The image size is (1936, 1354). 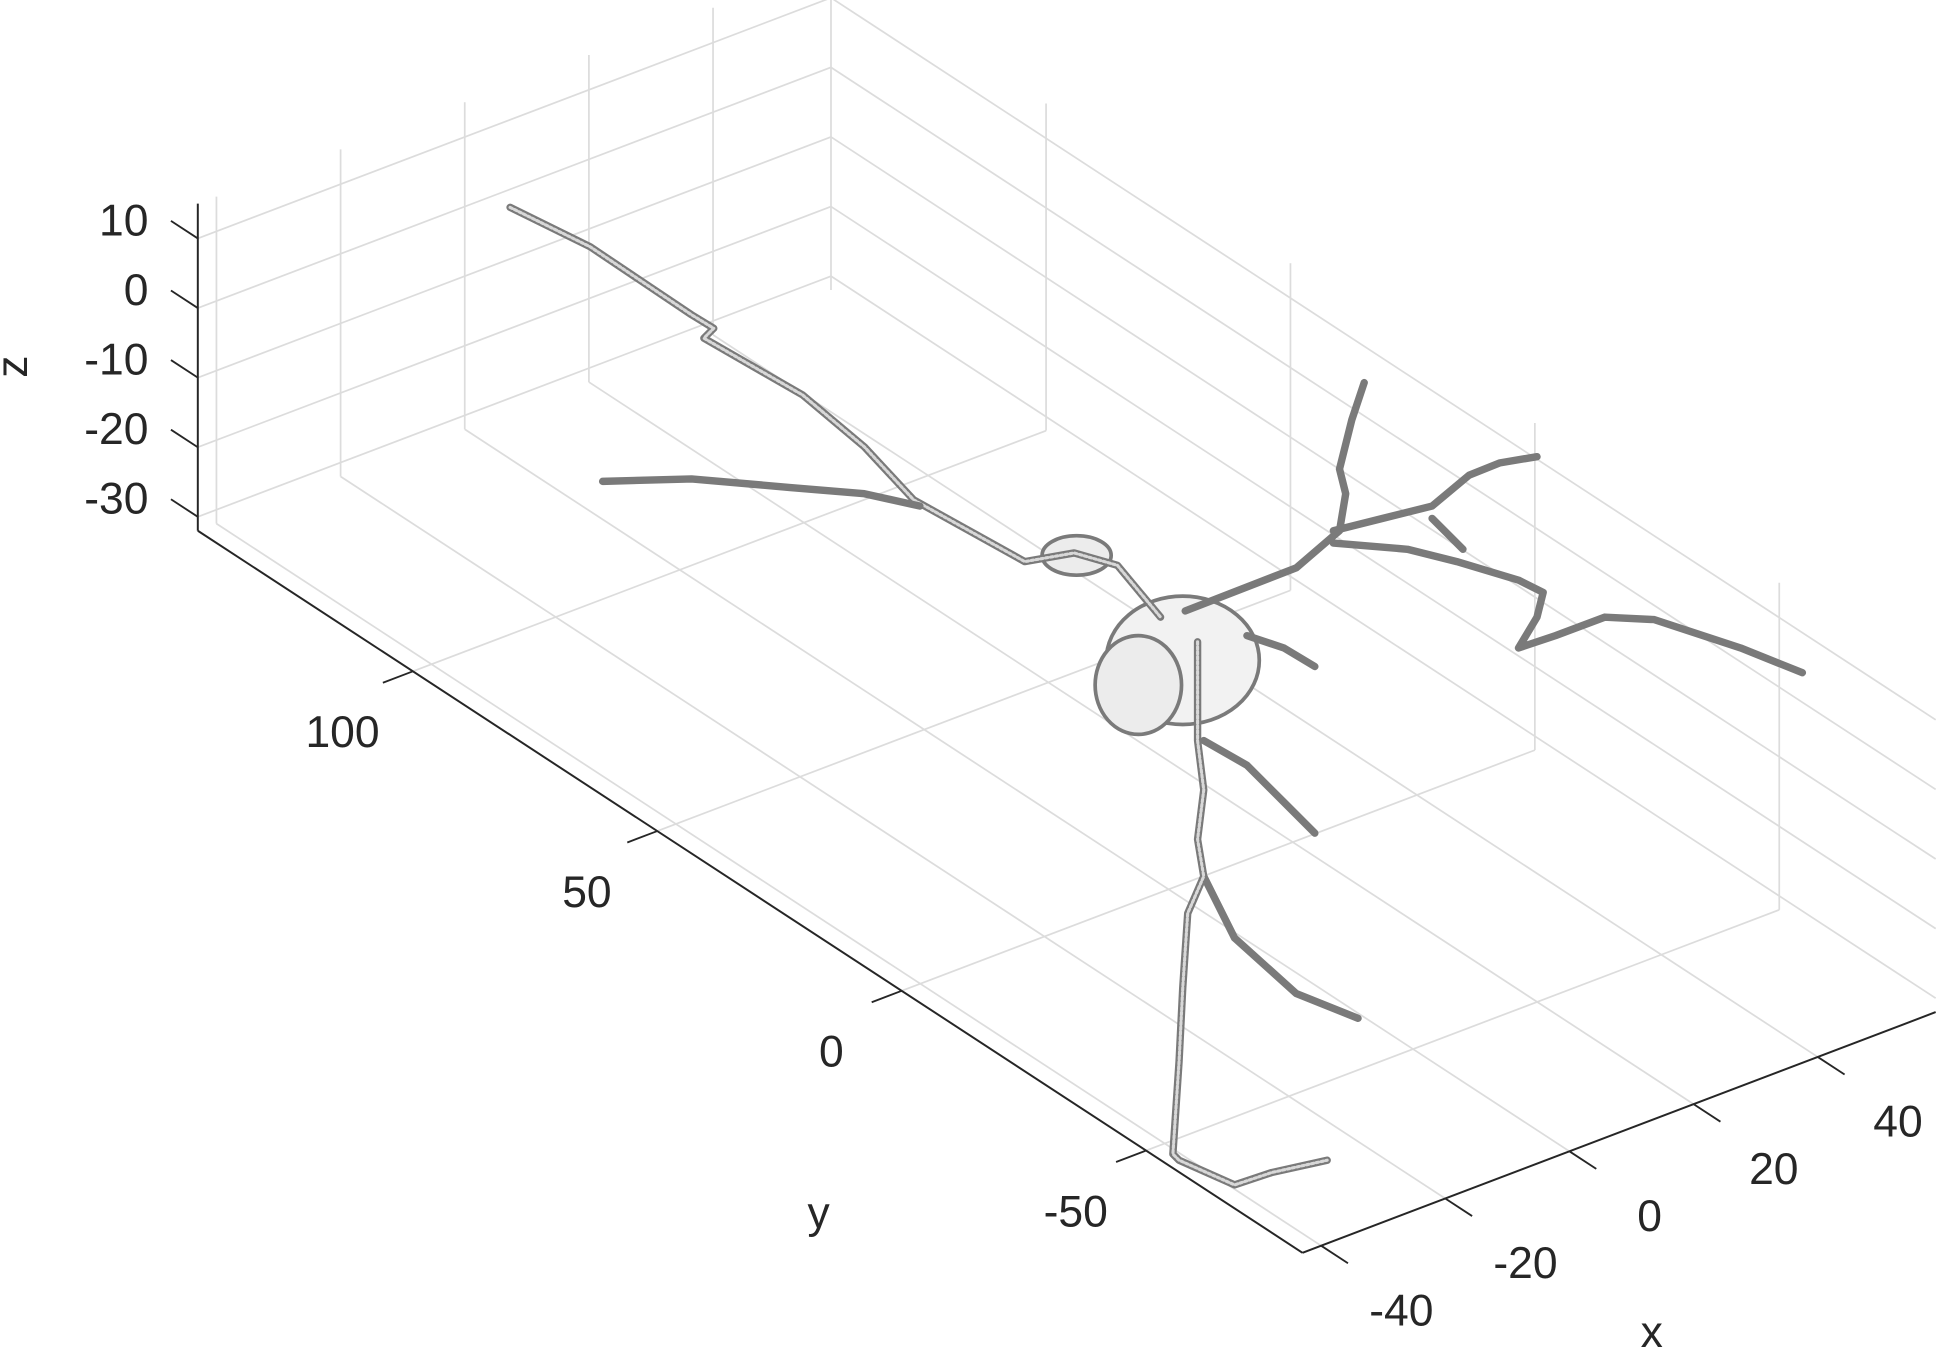 I want to click on x-tick-label: 20, so click(x=1773, y=1169).